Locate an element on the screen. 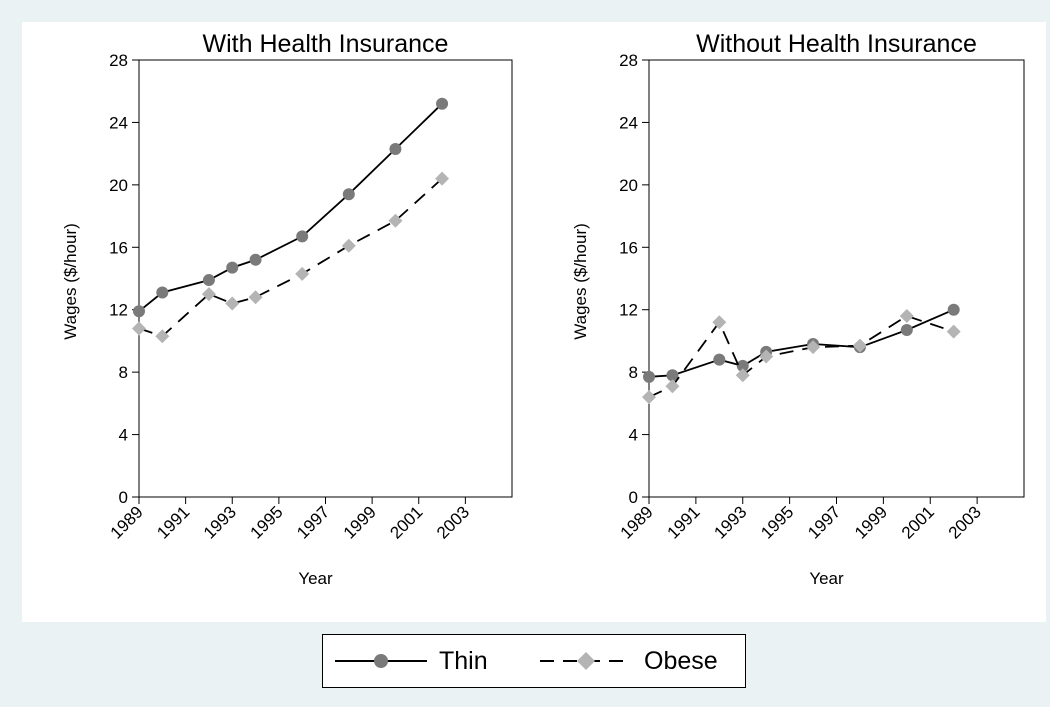 This screenshot has height=707, width=1050. legend: Thin Obese is located at coordinates (534, 661).